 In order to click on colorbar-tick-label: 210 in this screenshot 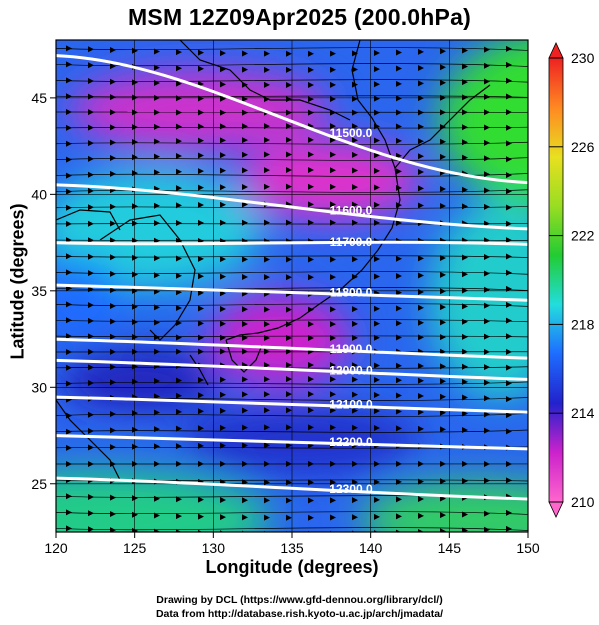, I will do `click(583, 502)`.